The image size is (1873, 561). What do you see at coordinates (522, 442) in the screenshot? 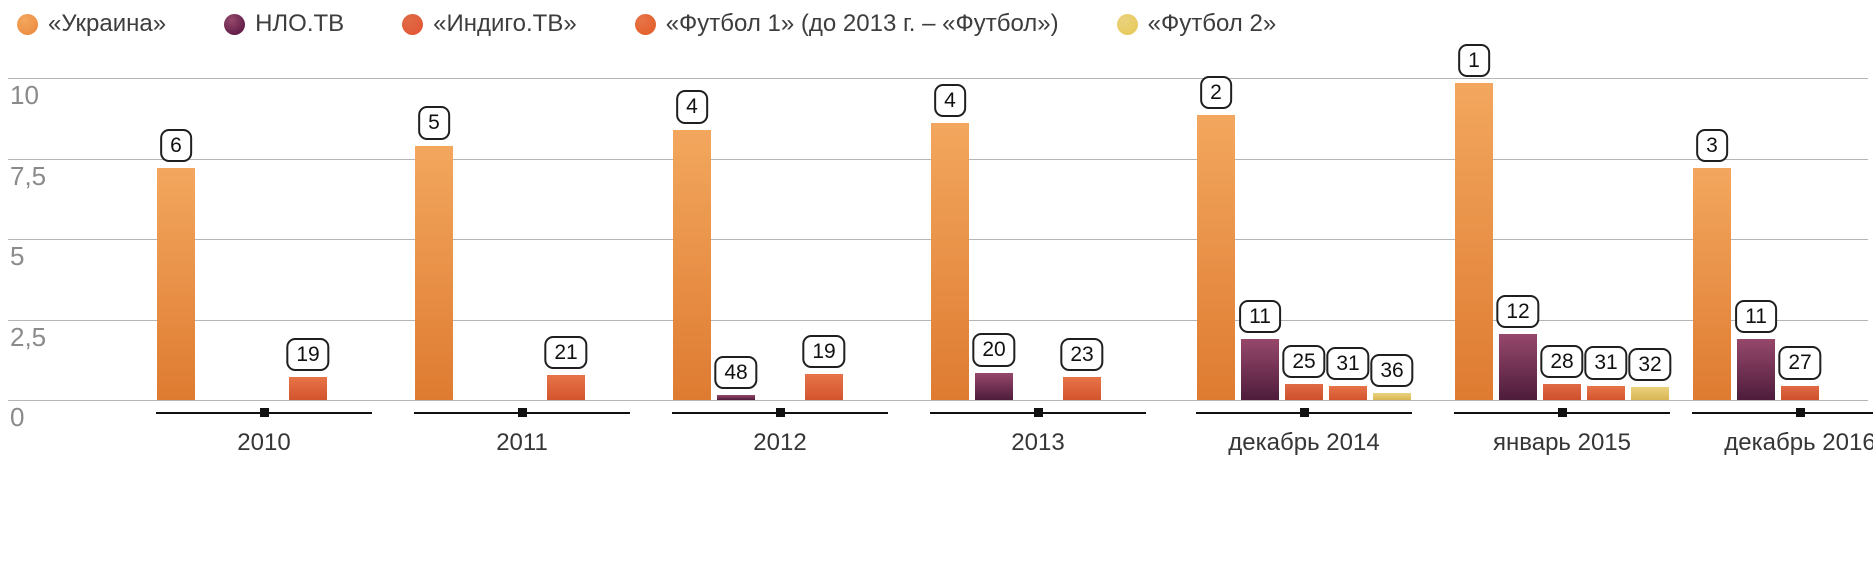
I see `category-label: 2011` at bounding box center [522, 442].